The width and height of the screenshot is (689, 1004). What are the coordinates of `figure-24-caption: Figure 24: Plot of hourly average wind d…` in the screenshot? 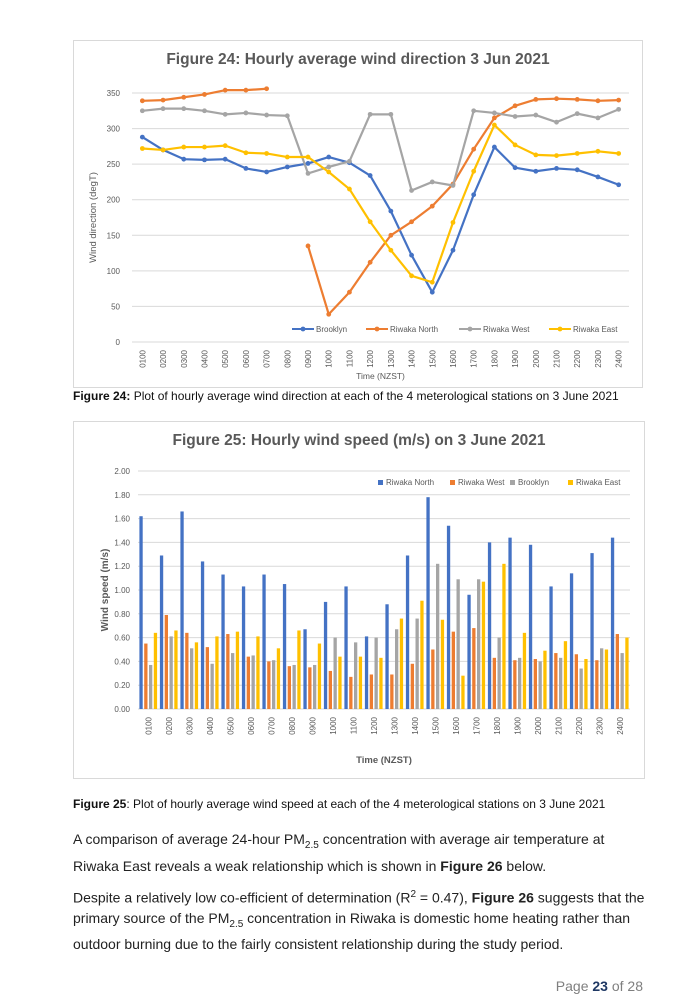 It's located at (358, 396).